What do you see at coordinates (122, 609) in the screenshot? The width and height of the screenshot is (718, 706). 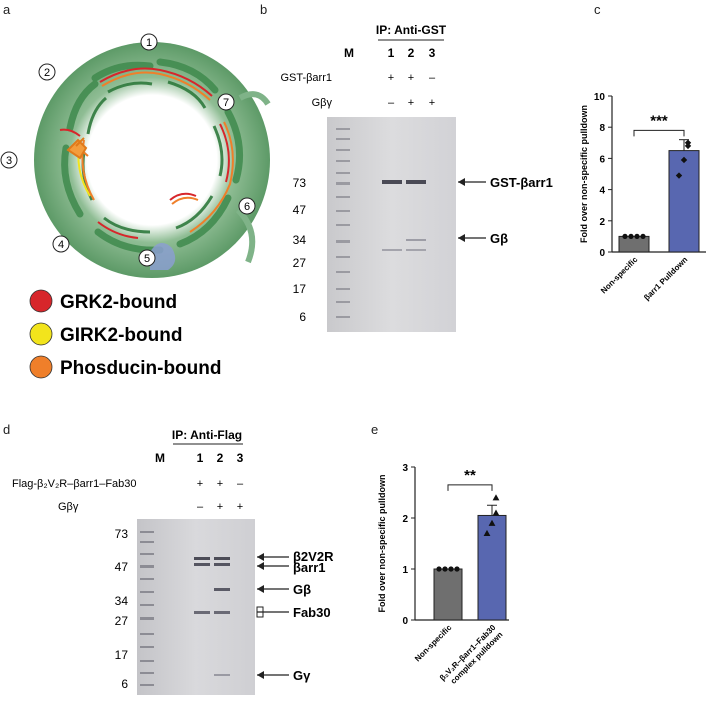 I see `mw-markers-d: 73 47 34 27 17 6` at bounding box center [122, 609].